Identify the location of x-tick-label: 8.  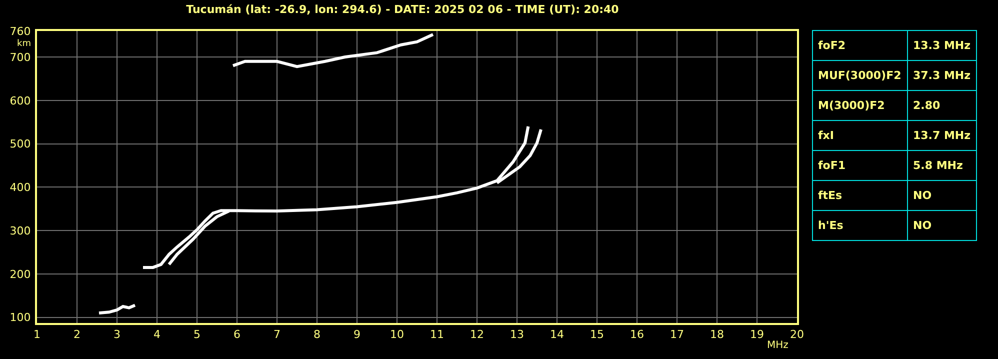
(317, 335).